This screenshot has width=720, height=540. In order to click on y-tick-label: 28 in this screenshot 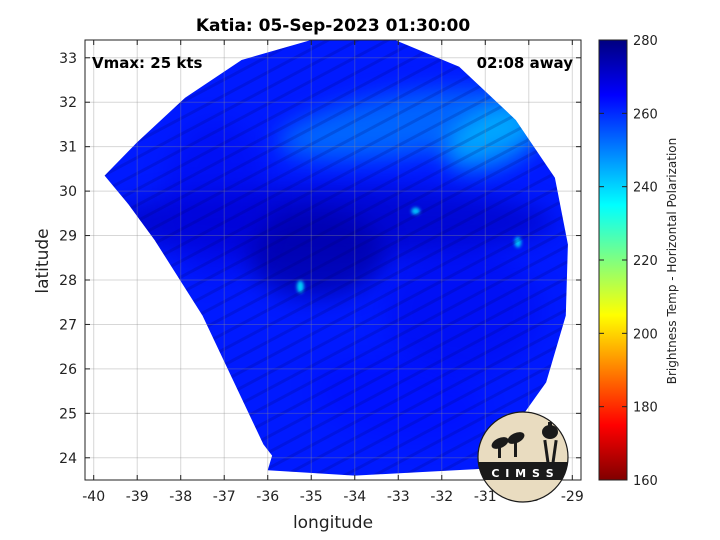, I will do `click(68, 281)`.